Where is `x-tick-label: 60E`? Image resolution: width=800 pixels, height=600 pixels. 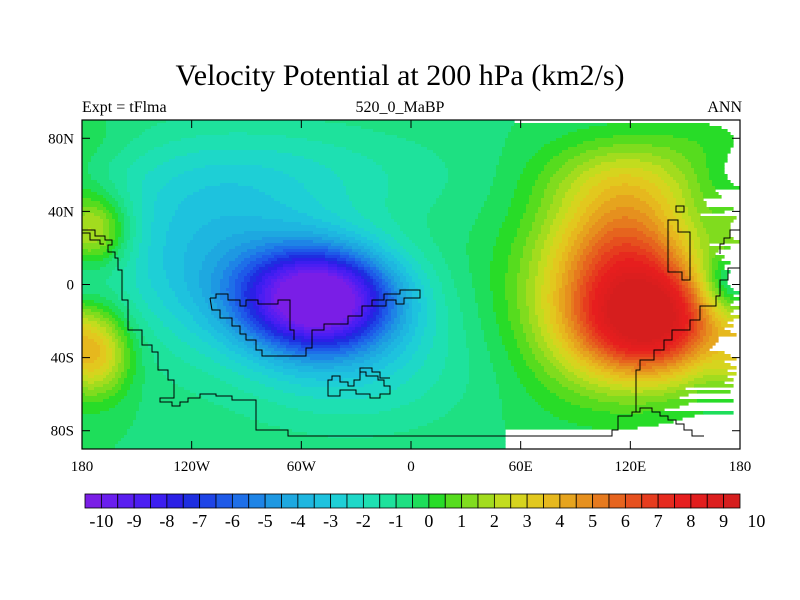 x-tick-label: 60E is located at coordinates (521, 467).